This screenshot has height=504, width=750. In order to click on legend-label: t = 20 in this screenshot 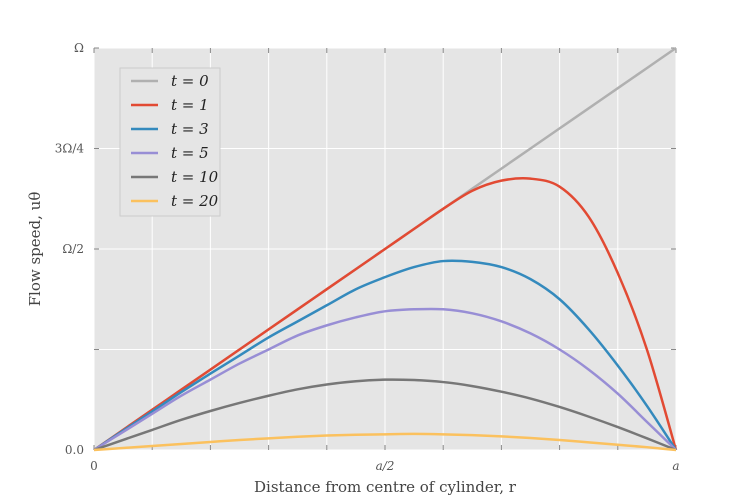, I will do `click(195, 201)`.